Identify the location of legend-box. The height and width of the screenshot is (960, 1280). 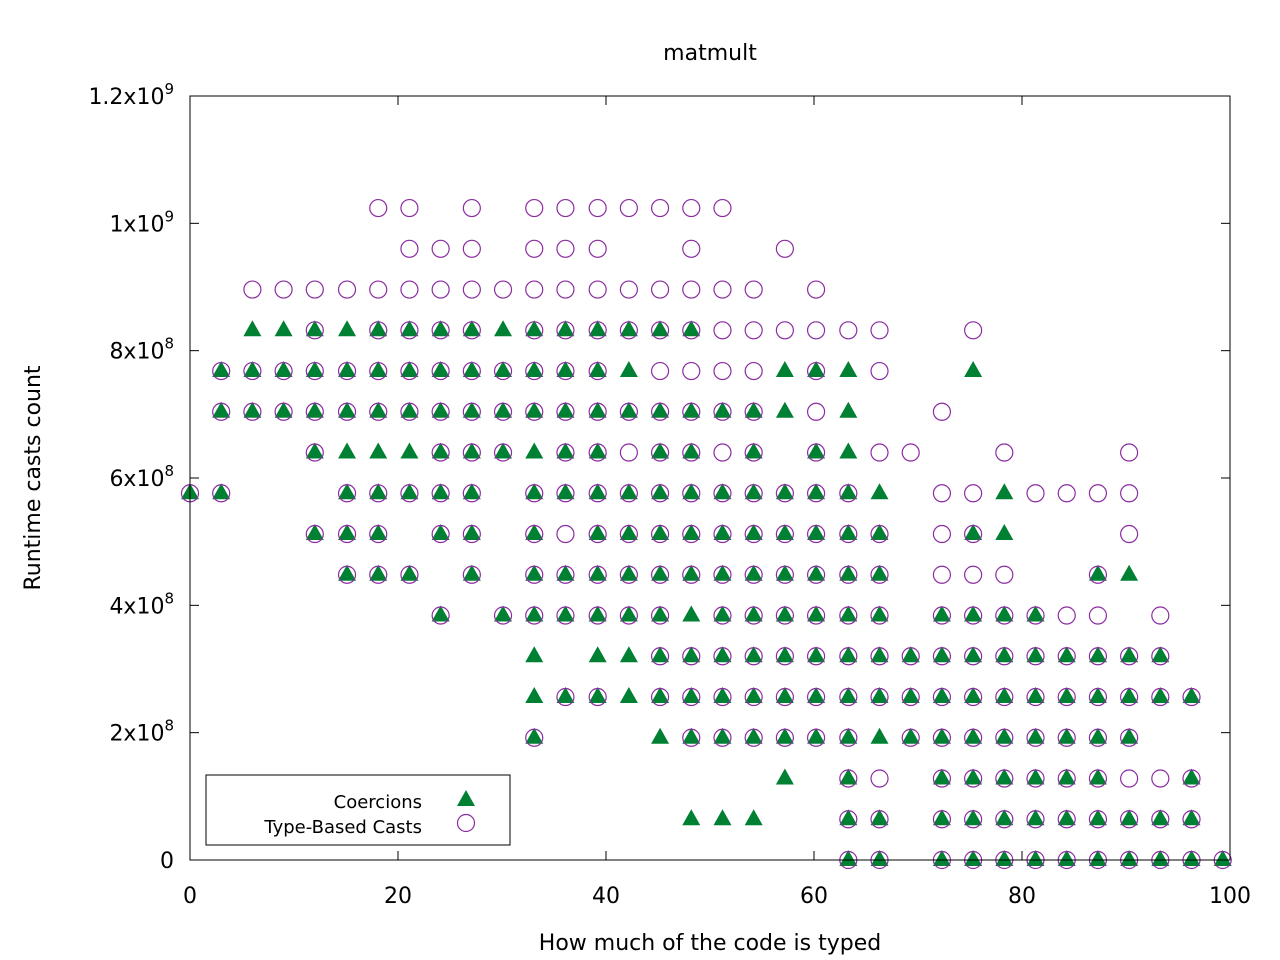
(358, 810).